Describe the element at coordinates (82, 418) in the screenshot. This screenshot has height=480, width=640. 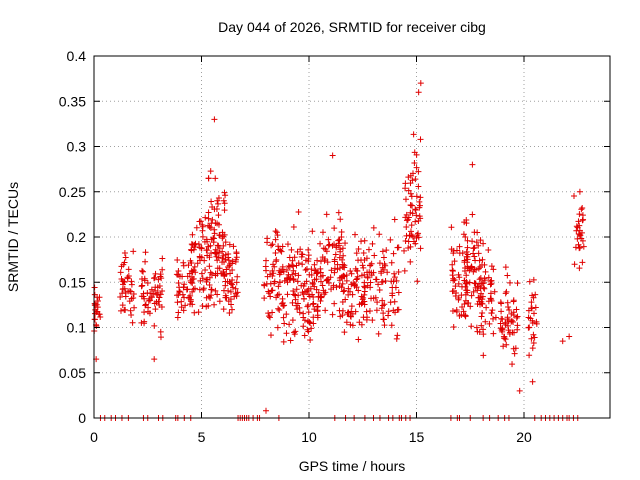
I see `y-tick-label: 0` at that location.